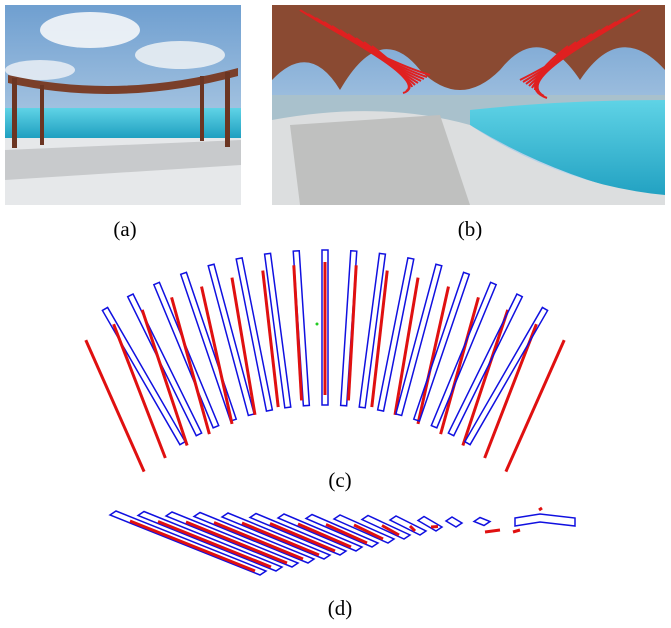  I want to click on caption: (b), so click(470, 229).